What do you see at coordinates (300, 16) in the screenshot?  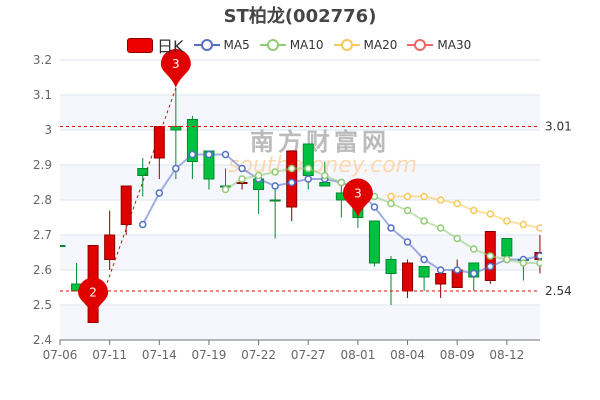 I see `chart-title: ST柏龙(002776)` at bounding box center [300, 16].